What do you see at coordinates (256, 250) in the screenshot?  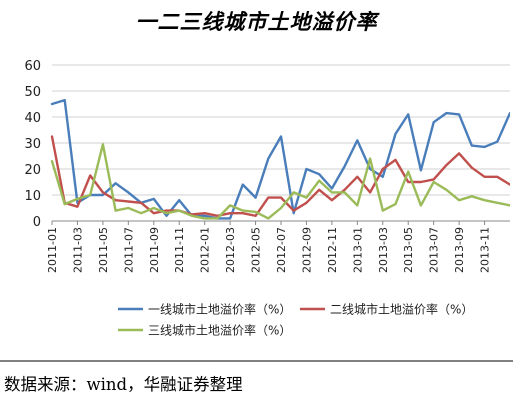 I see `x-tick-label: 2012-05` at bounding box center [256, 250].